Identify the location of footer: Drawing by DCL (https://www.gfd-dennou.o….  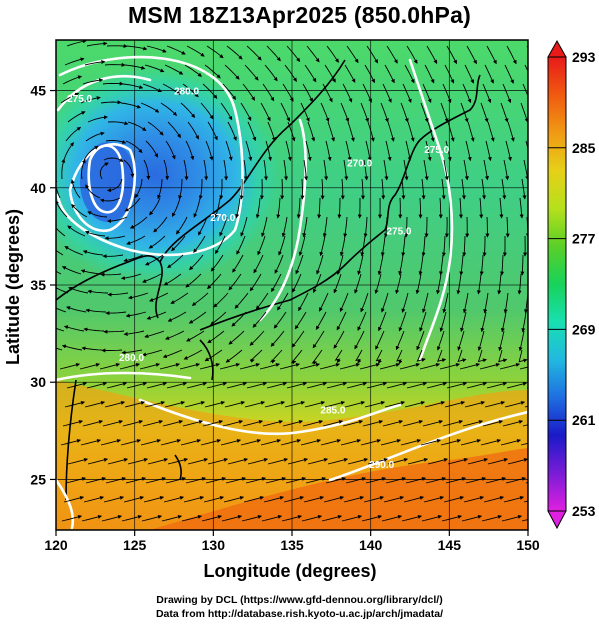
(299, 607).